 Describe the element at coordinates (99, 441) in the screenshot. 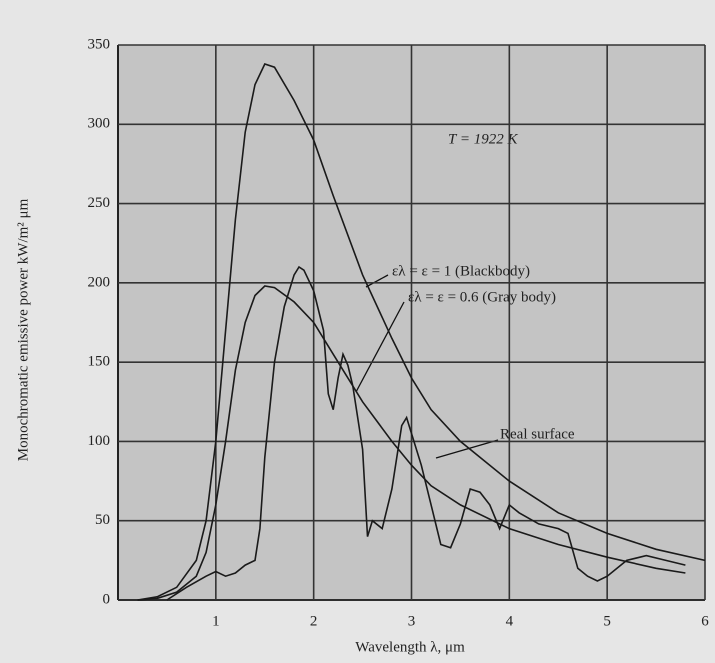

I see `y-tick-label: 100` at that location.